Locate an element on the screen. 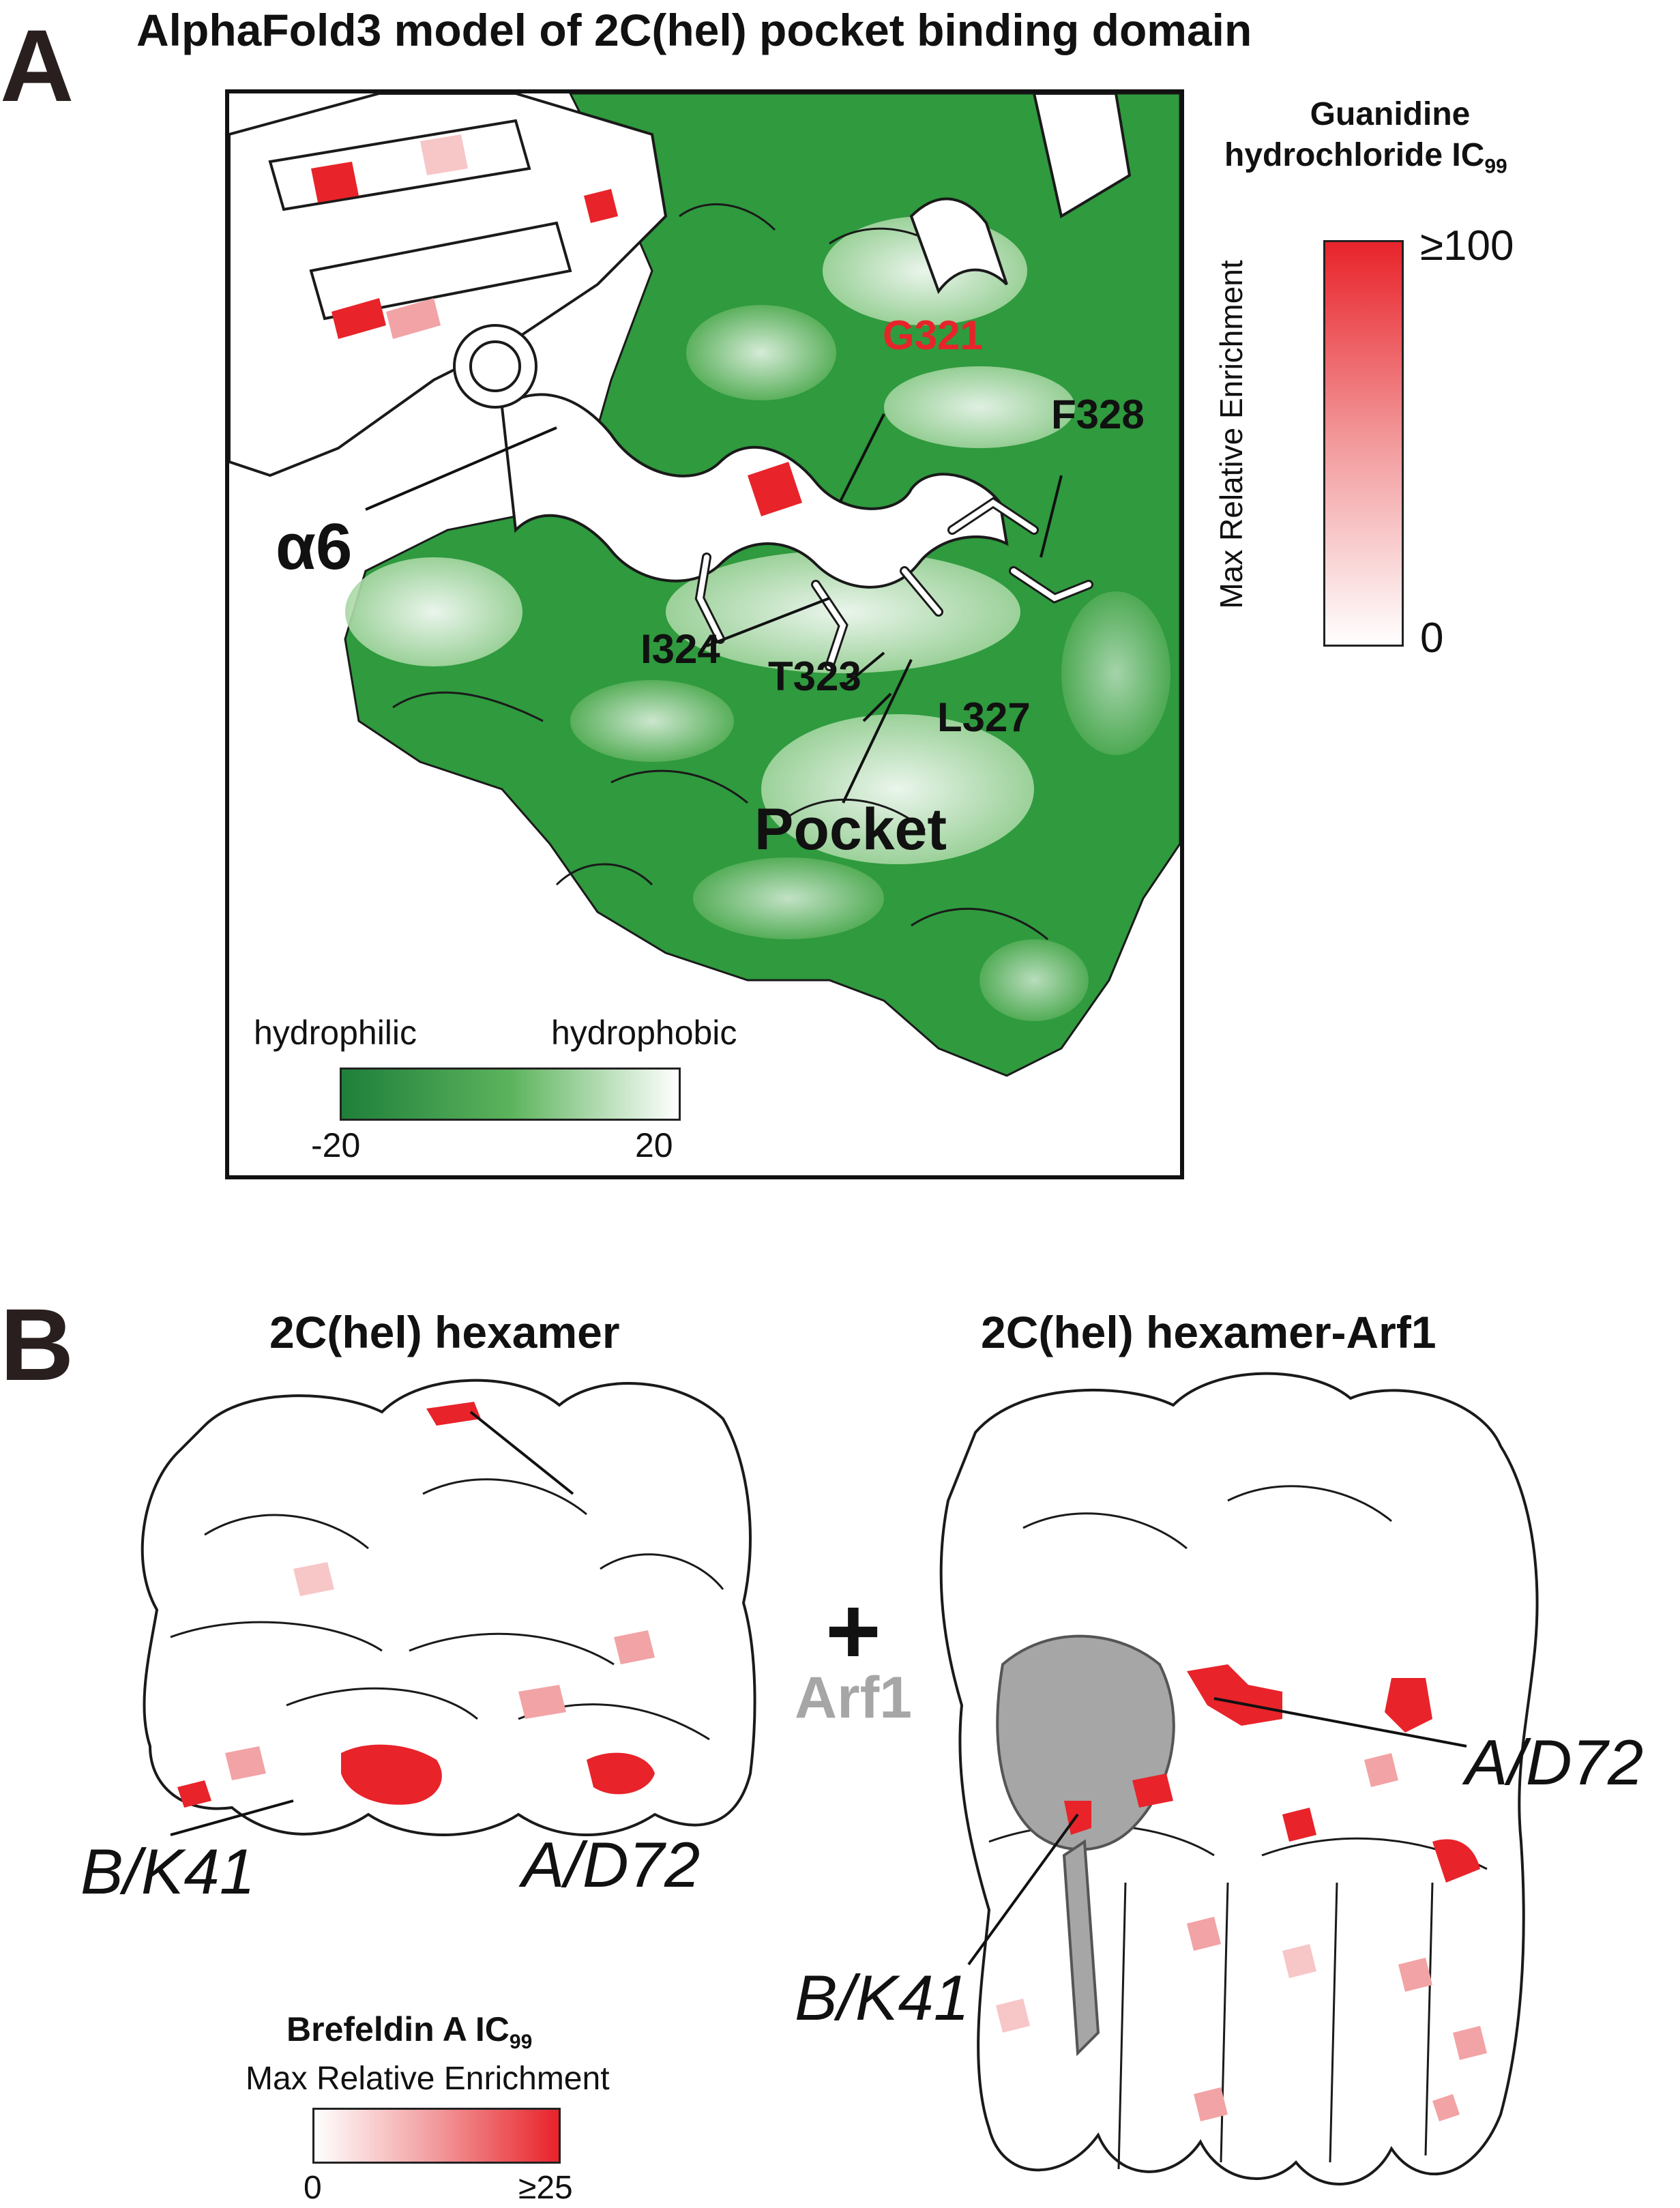 Image resolution: width=1680 pixels, height=2208 pixels. brefeldin-legend-min: 0 is located at coordinates (313, 2188).